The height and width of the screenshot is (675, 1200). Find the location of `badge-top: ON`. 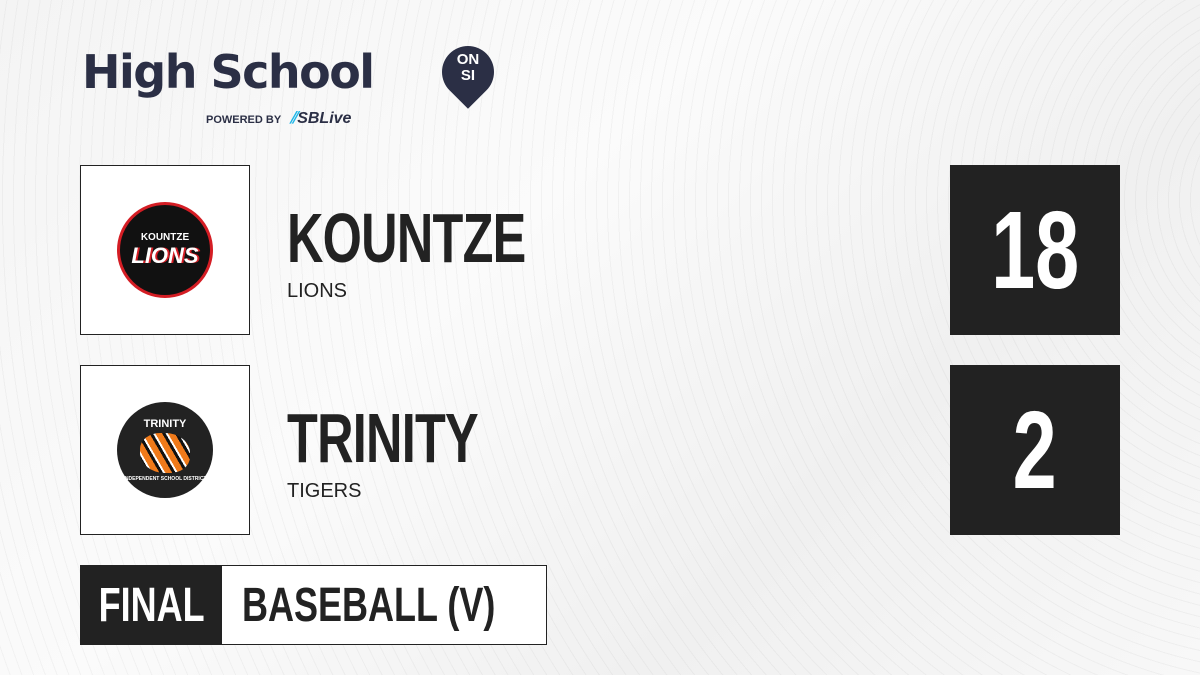

badge-top: ON is located at coordinates (468, 59).